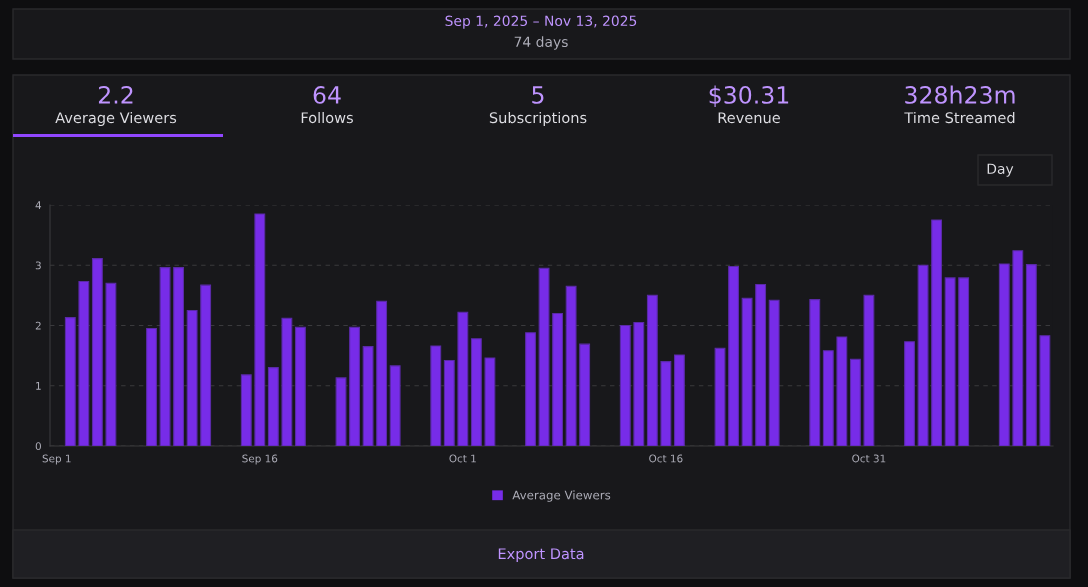  I want to click on x-tick-label: Sep 1, so click(56, 459).